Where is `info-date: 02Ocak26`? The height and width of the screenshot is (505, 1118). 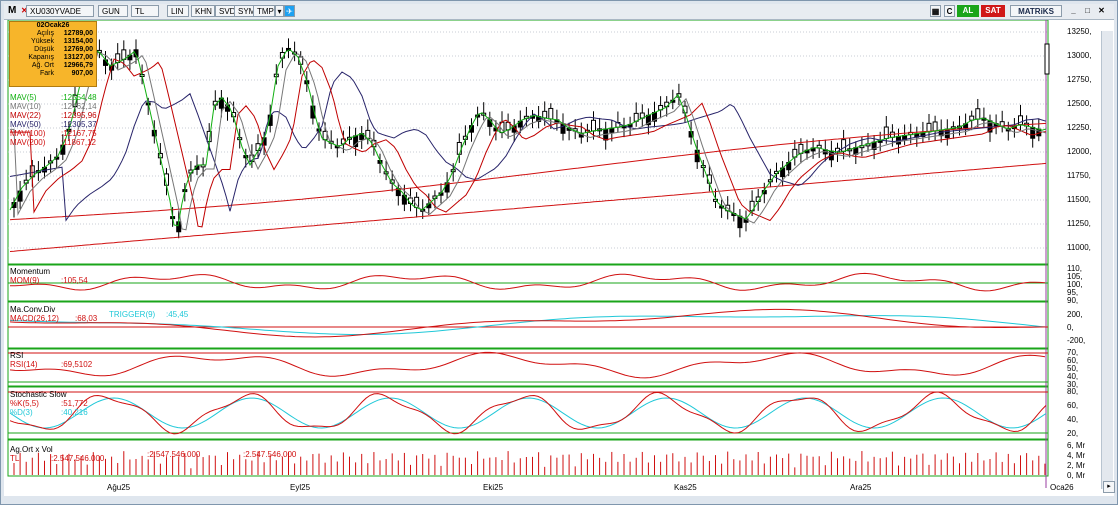
info-date: 02Ocak26 is located at coordinates (53, 25).